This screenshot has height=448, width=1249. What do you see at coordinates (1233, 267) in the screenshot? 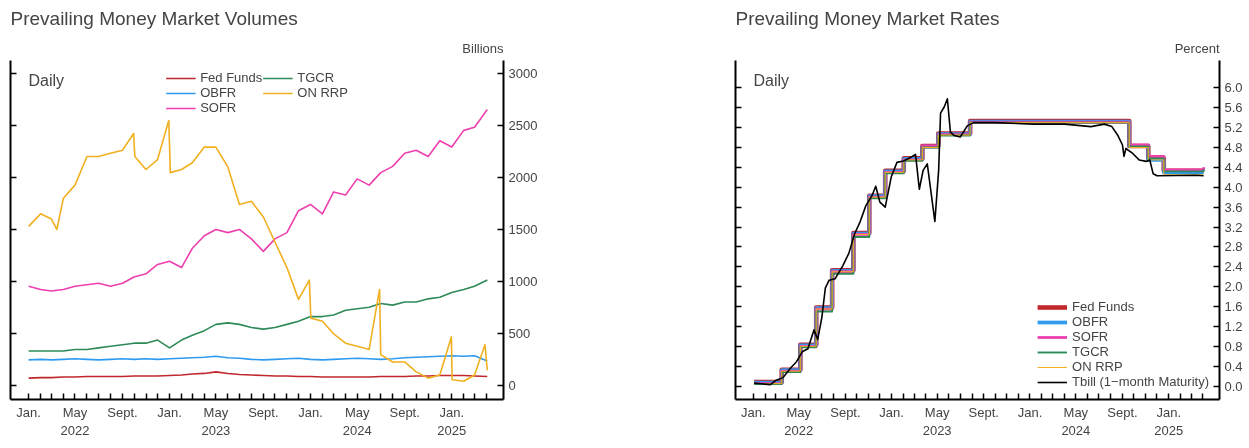
I see `y-tick-label: 2.4` at bounding box center [1233, 267].